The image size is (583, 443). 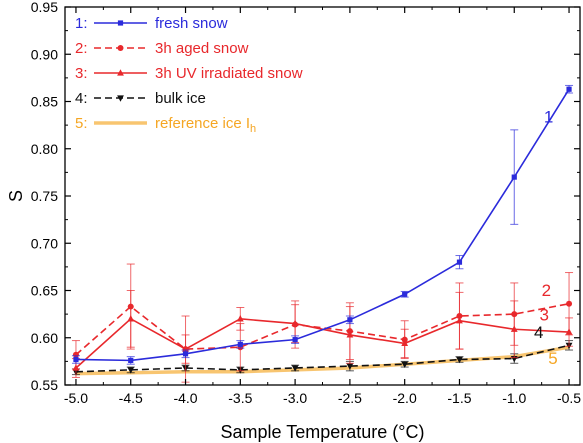 I want to click on legend-item-reference-ice: 5: reference ice Ih, so click(x=165, y=125).